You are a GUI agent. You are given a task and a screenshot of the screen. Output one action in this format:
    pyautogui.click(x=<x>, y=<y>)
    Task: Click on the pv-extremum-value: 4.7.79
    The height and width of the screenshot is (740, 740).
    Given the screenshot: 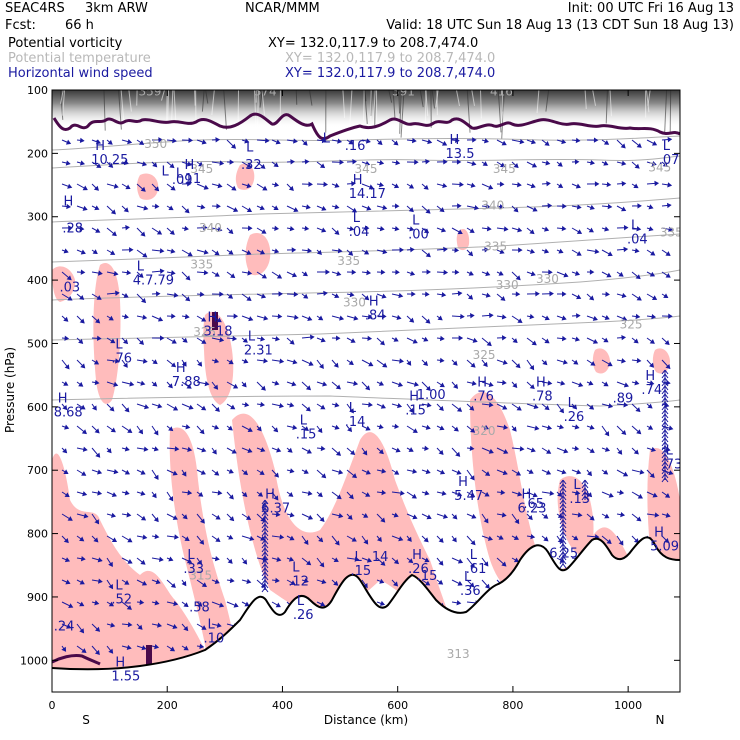 What is the action you would take?
    pyautogui.click(x=153, y=281)
    